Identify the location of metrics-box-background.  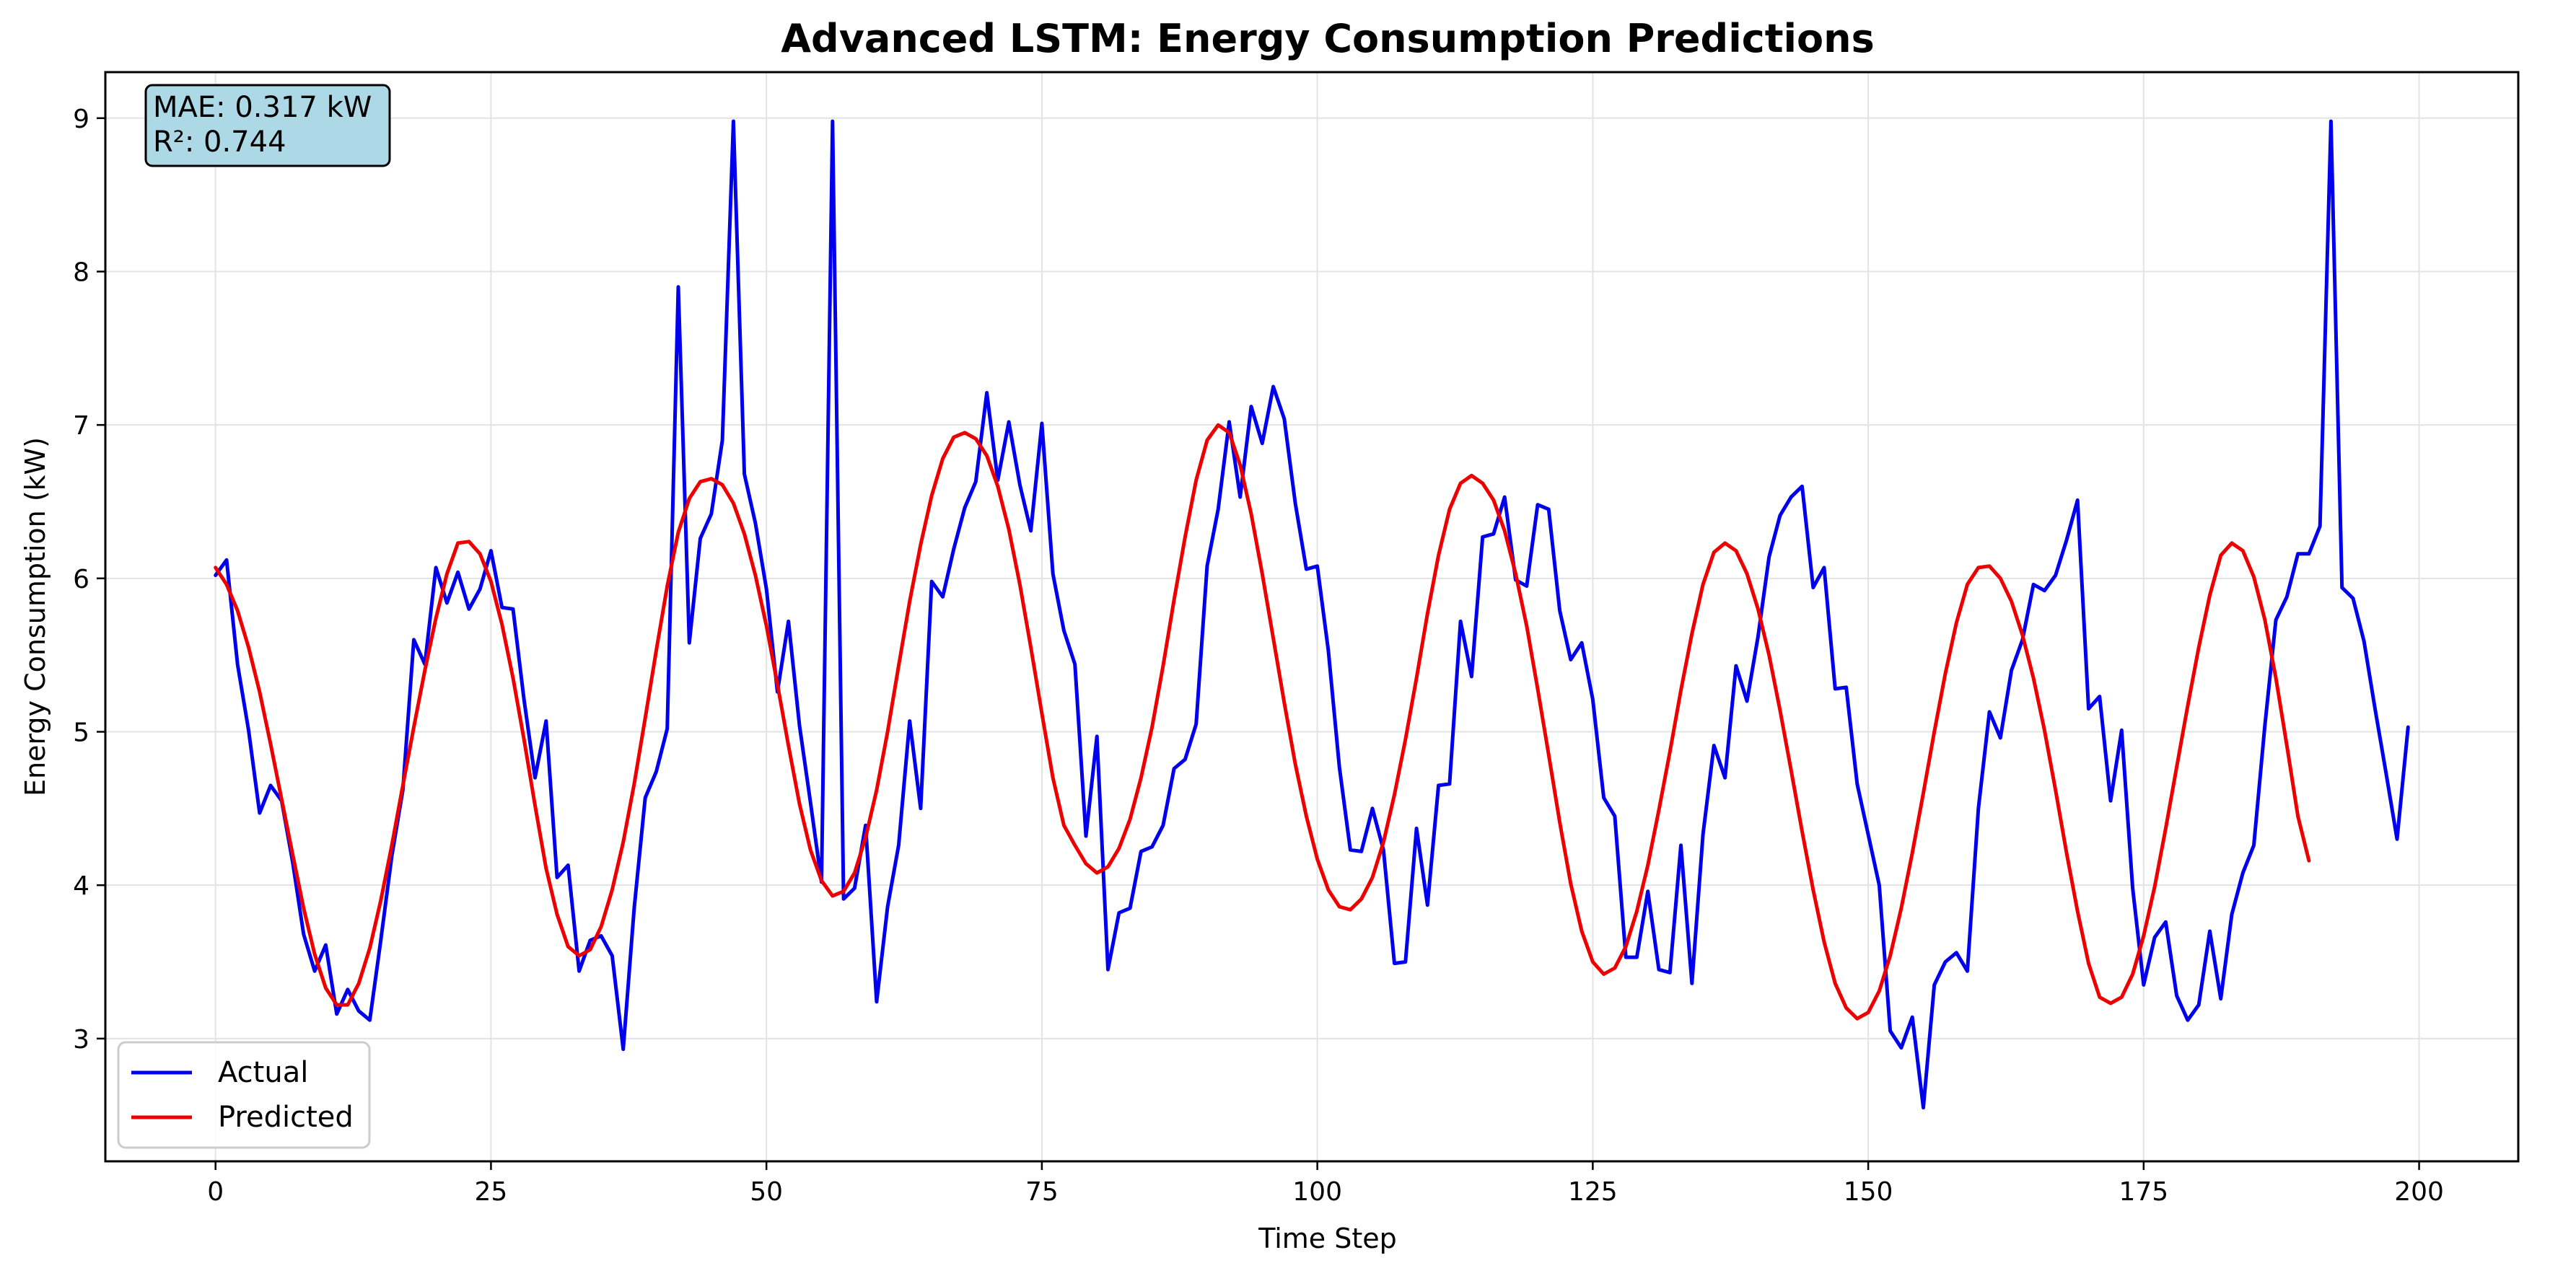
(267, 126).